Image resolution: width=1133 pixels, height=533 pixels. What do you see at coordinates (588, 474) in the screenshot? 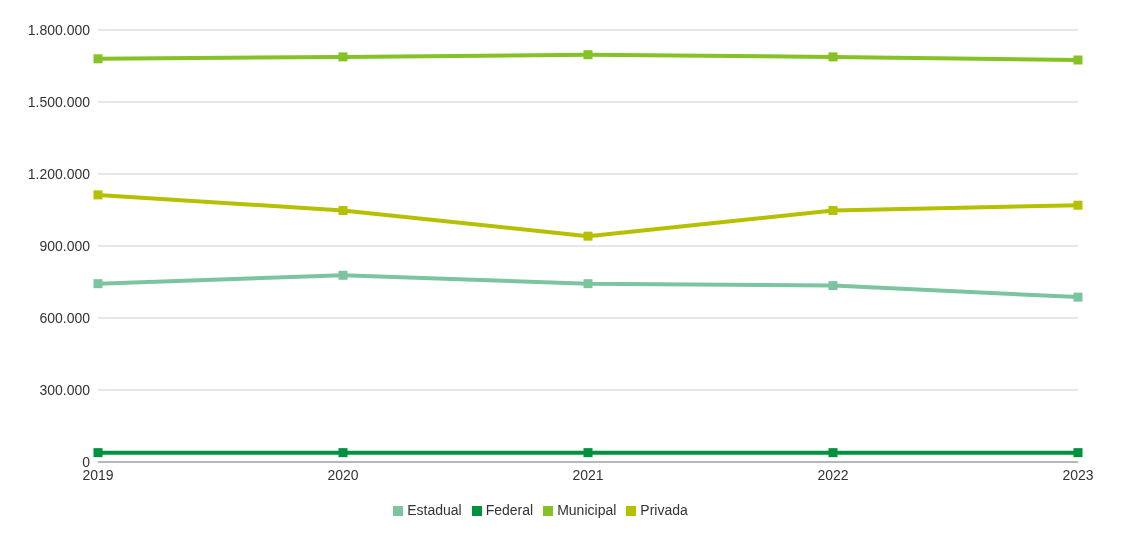
I see `x-tick-label: 2021` at bounding box center [588, 474].